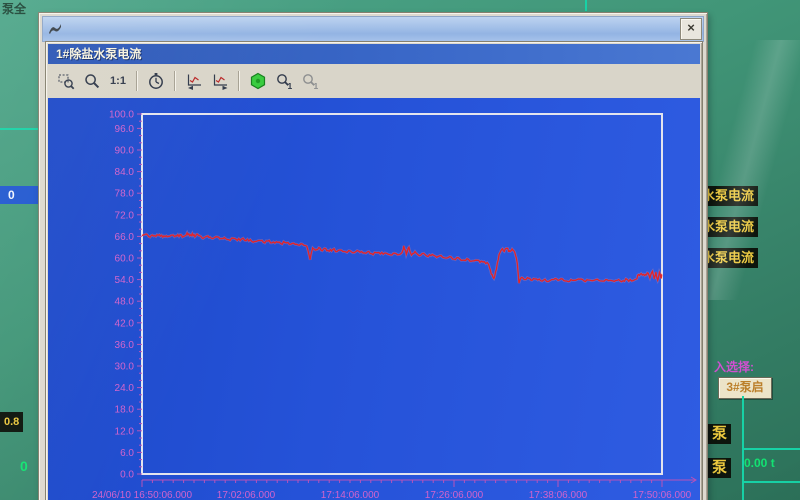  What do you see at coordinates (121, 115) in the screenshot?
I see `y-tick-label: 100.0` at bounding box center [121, 115].